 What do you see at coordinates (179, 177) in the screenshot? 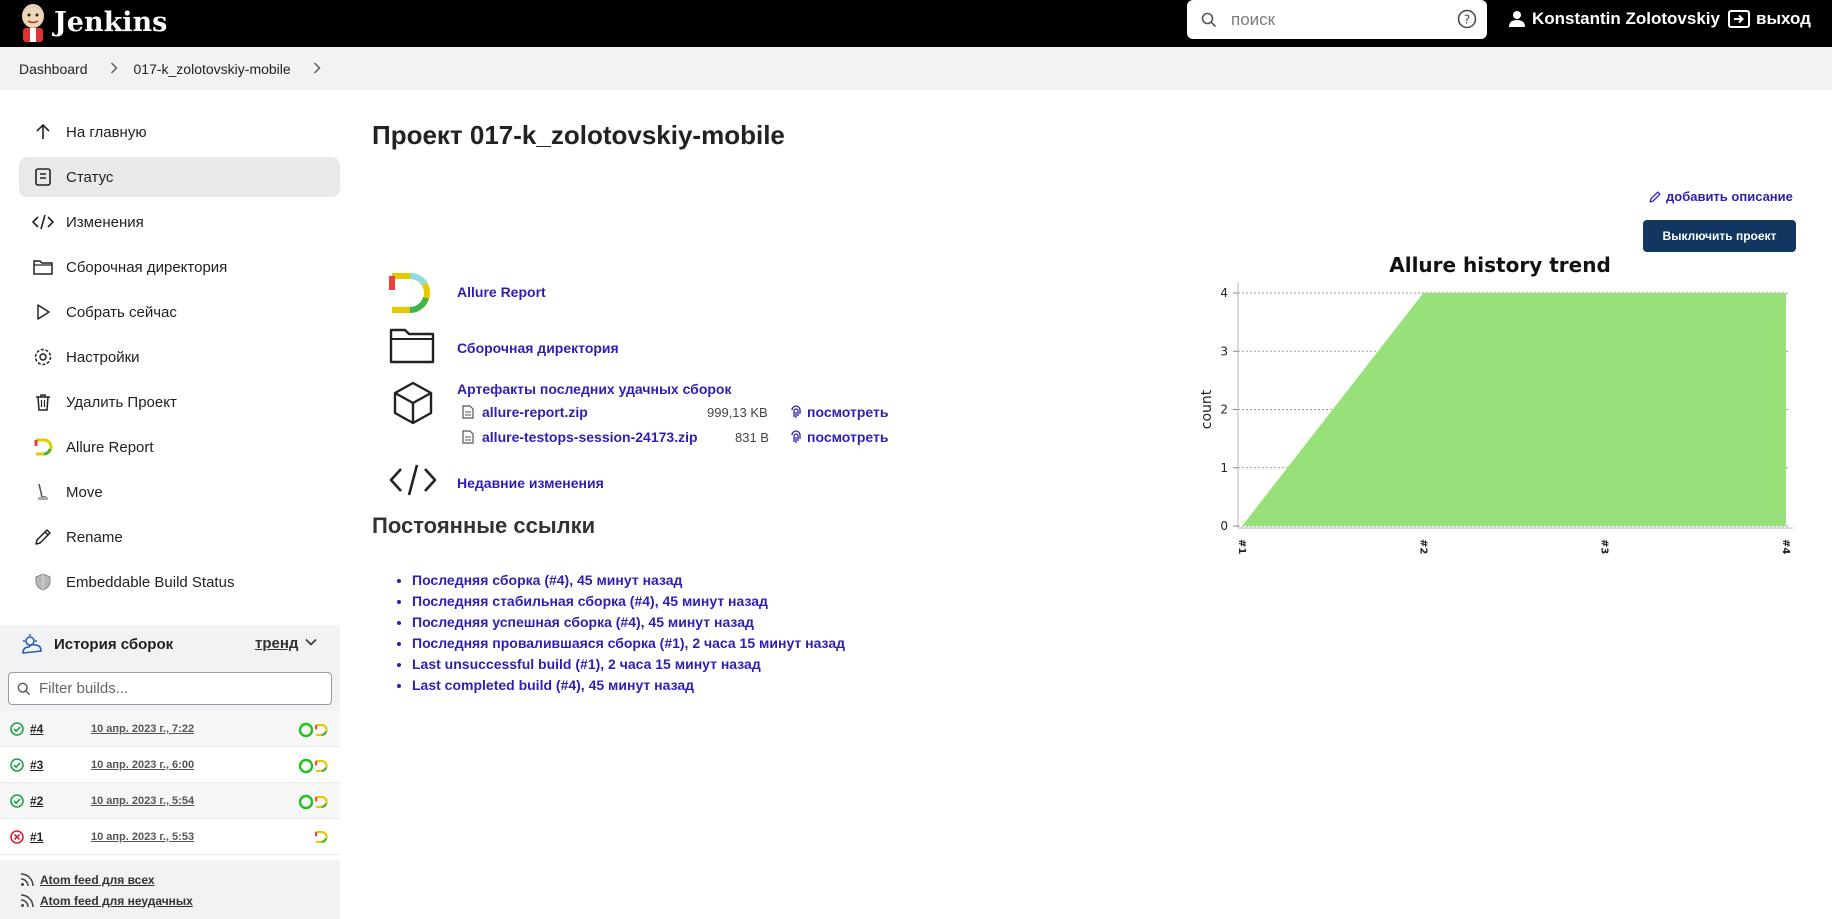
I see `sidebar-item-status: Статус` at bounding box center [179, 177].